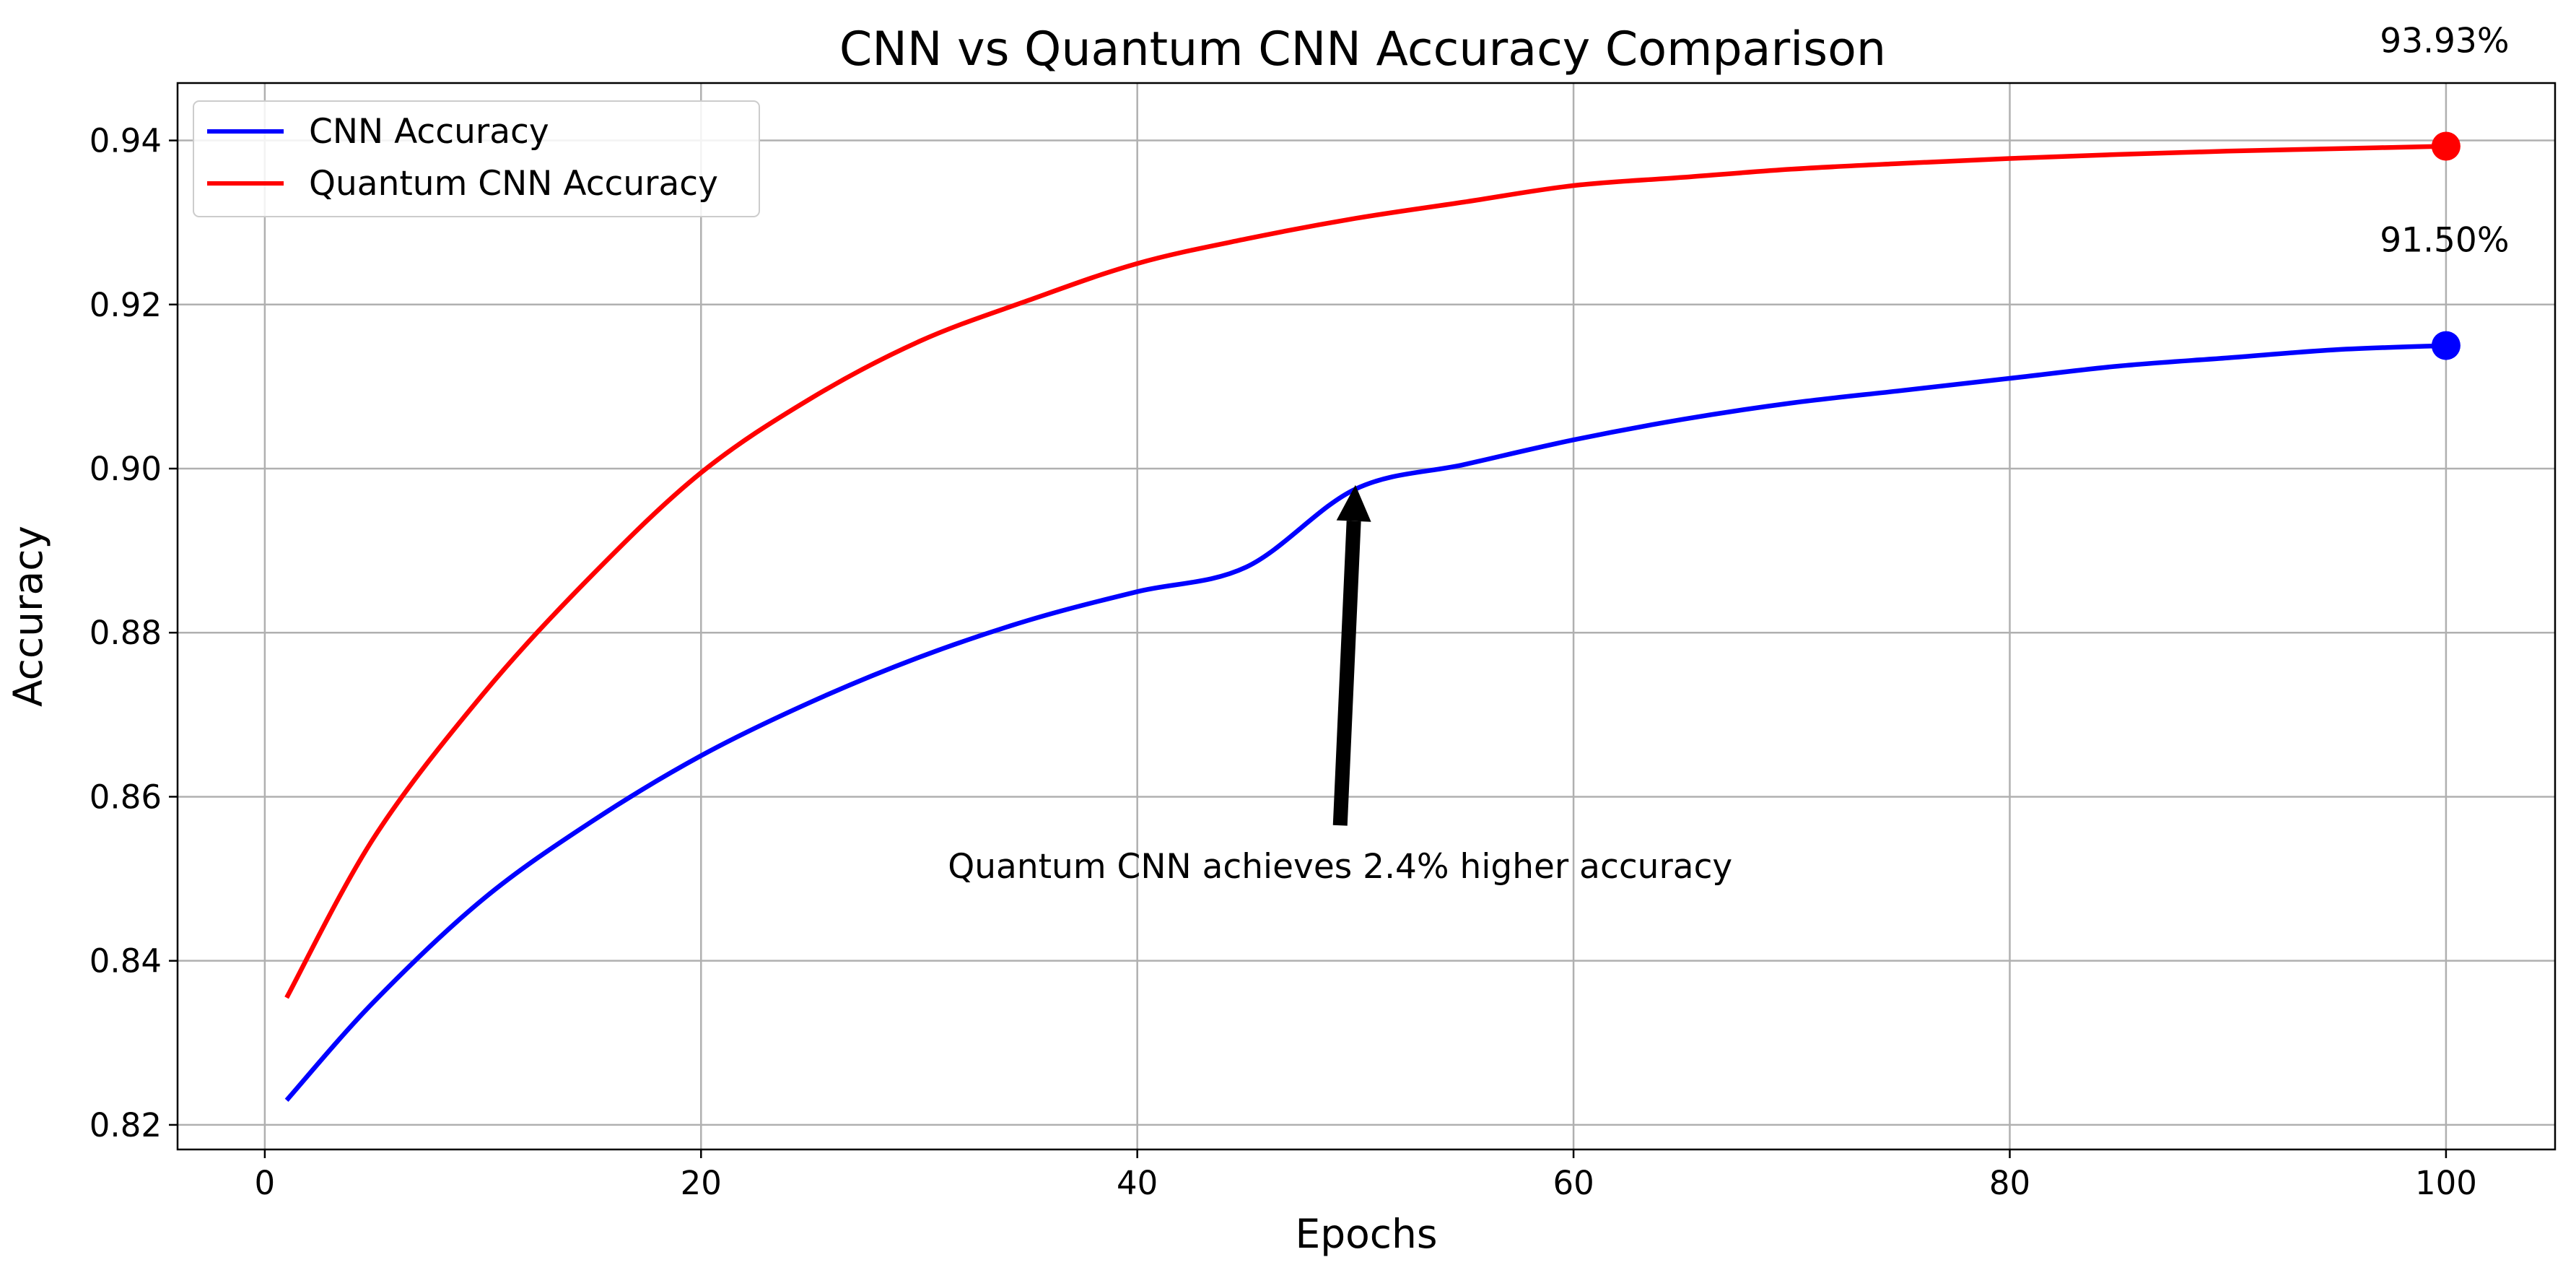  I want to click on x-tick-label: 60, so click(1573, 1183).